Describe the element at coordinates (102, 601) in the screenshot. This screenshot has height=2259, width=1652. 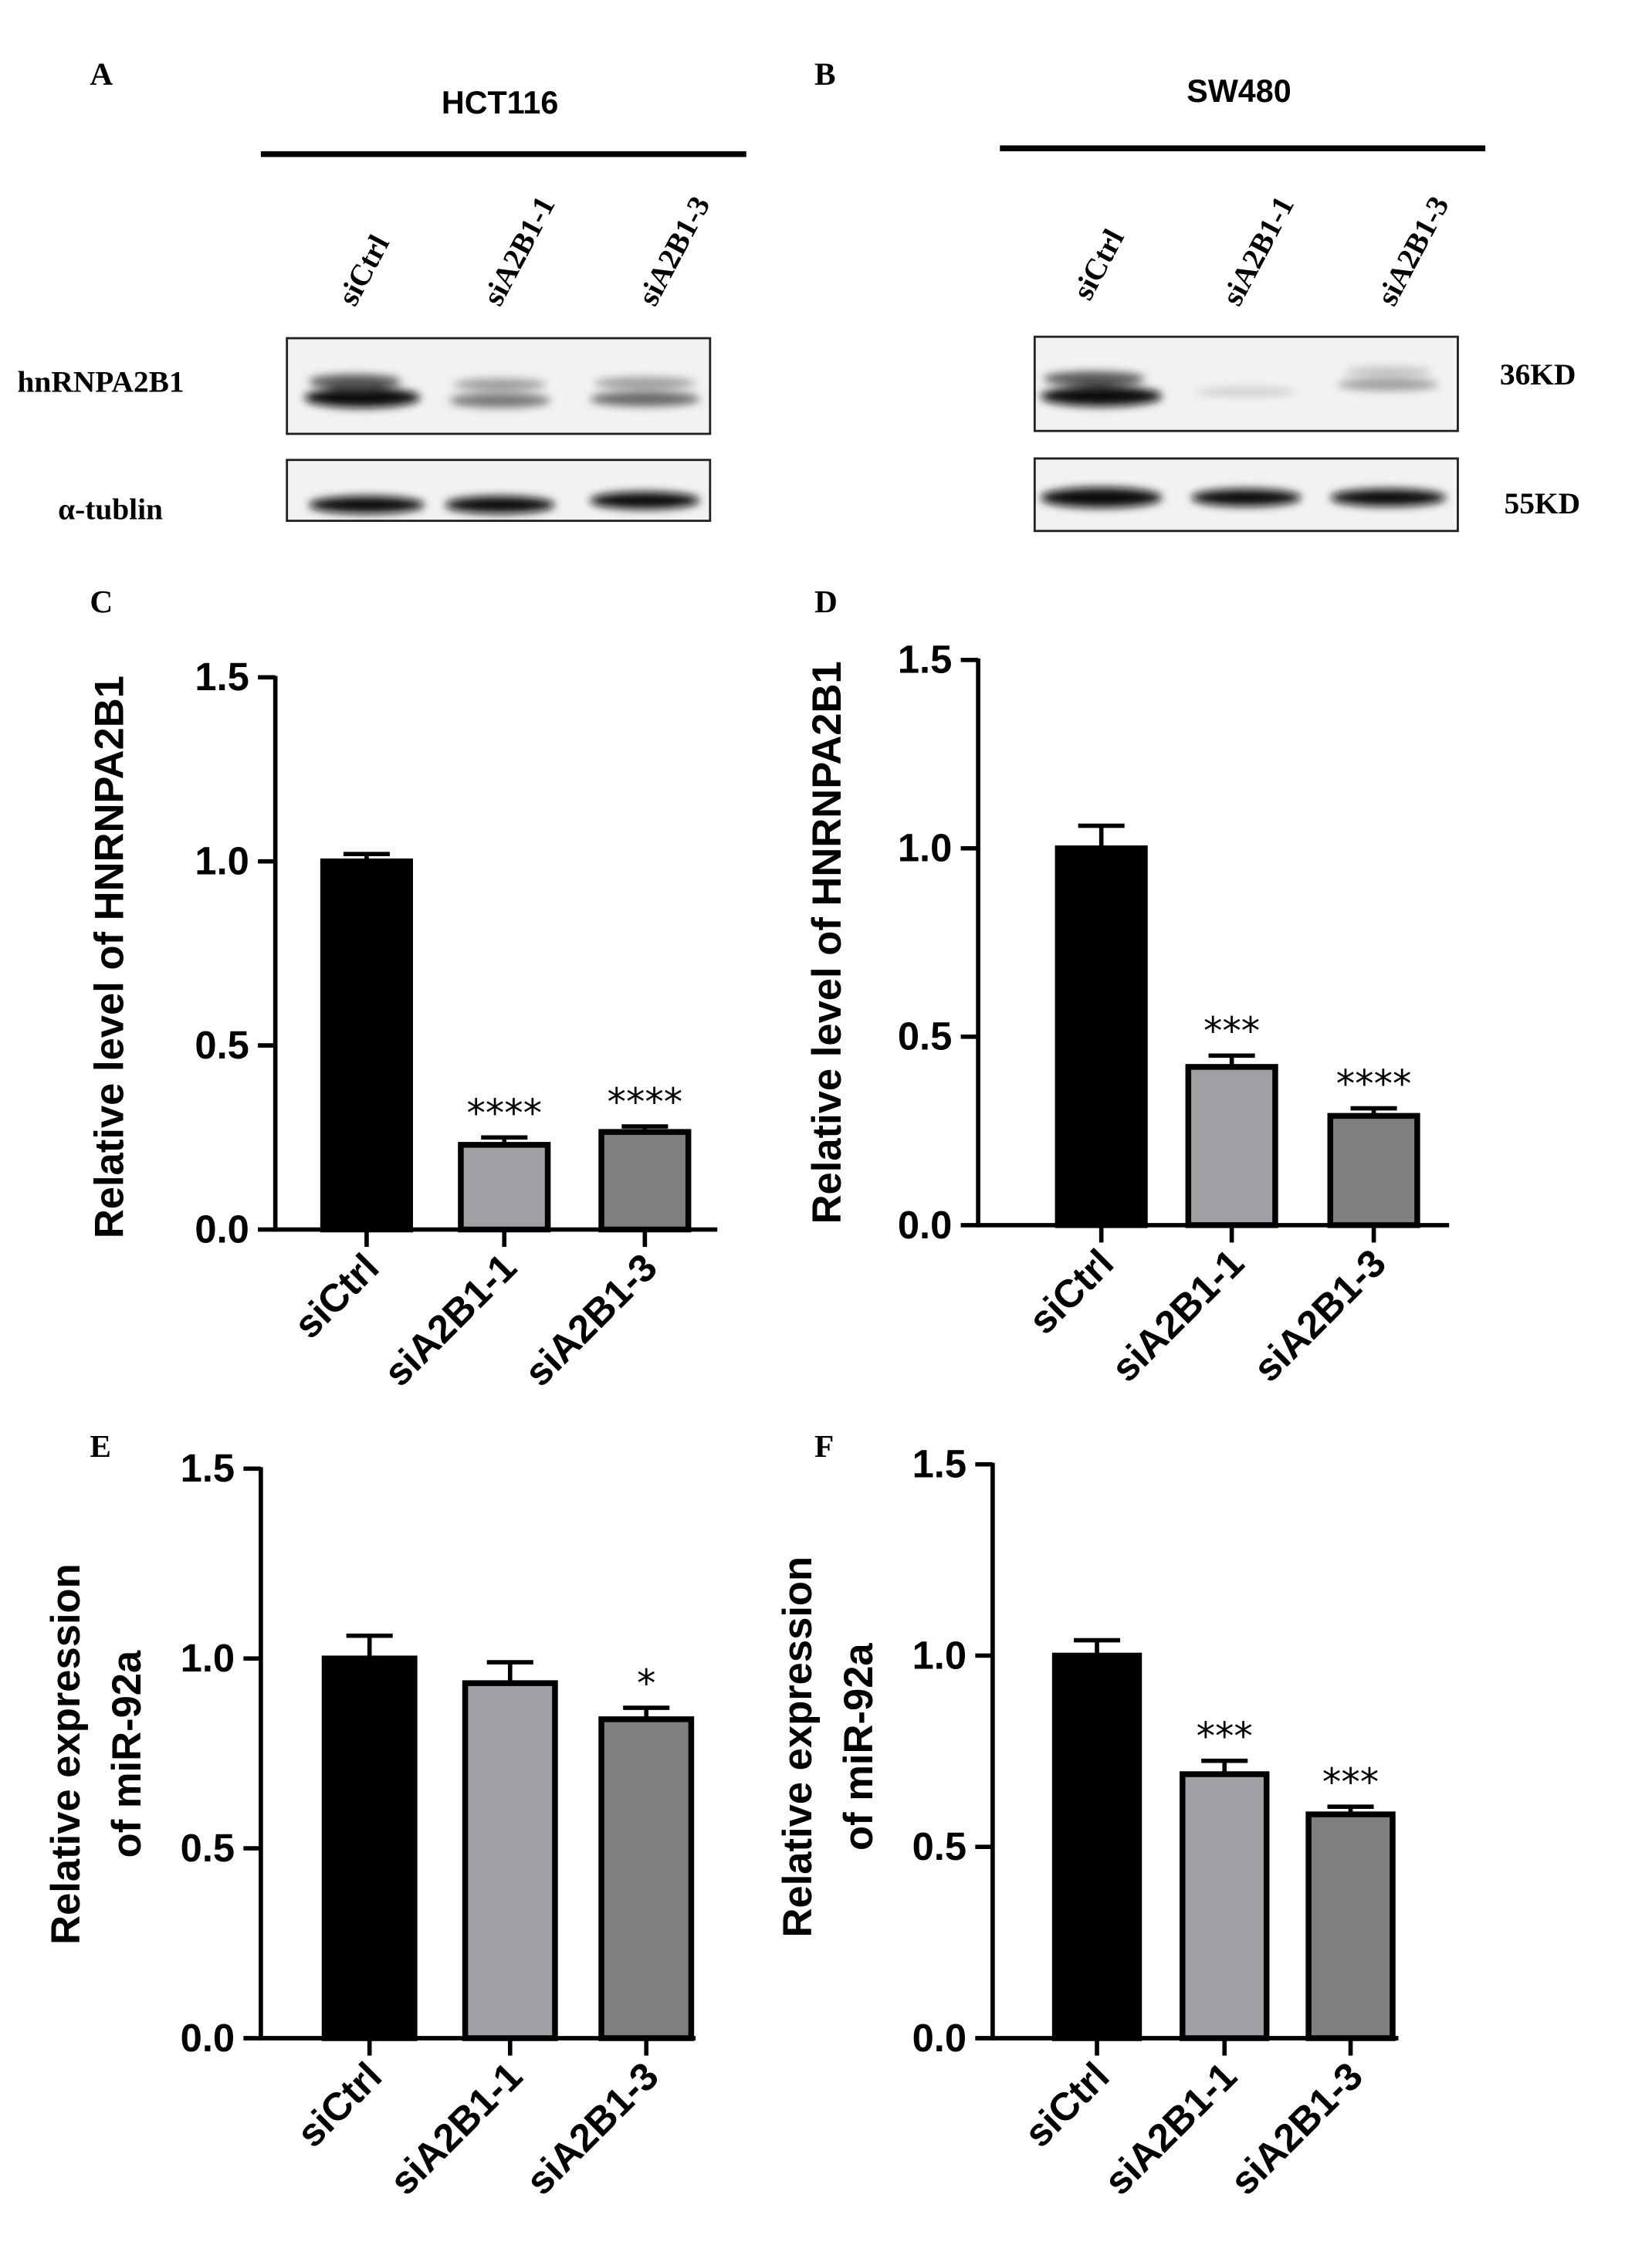
I see `panel-label: C` at that location.